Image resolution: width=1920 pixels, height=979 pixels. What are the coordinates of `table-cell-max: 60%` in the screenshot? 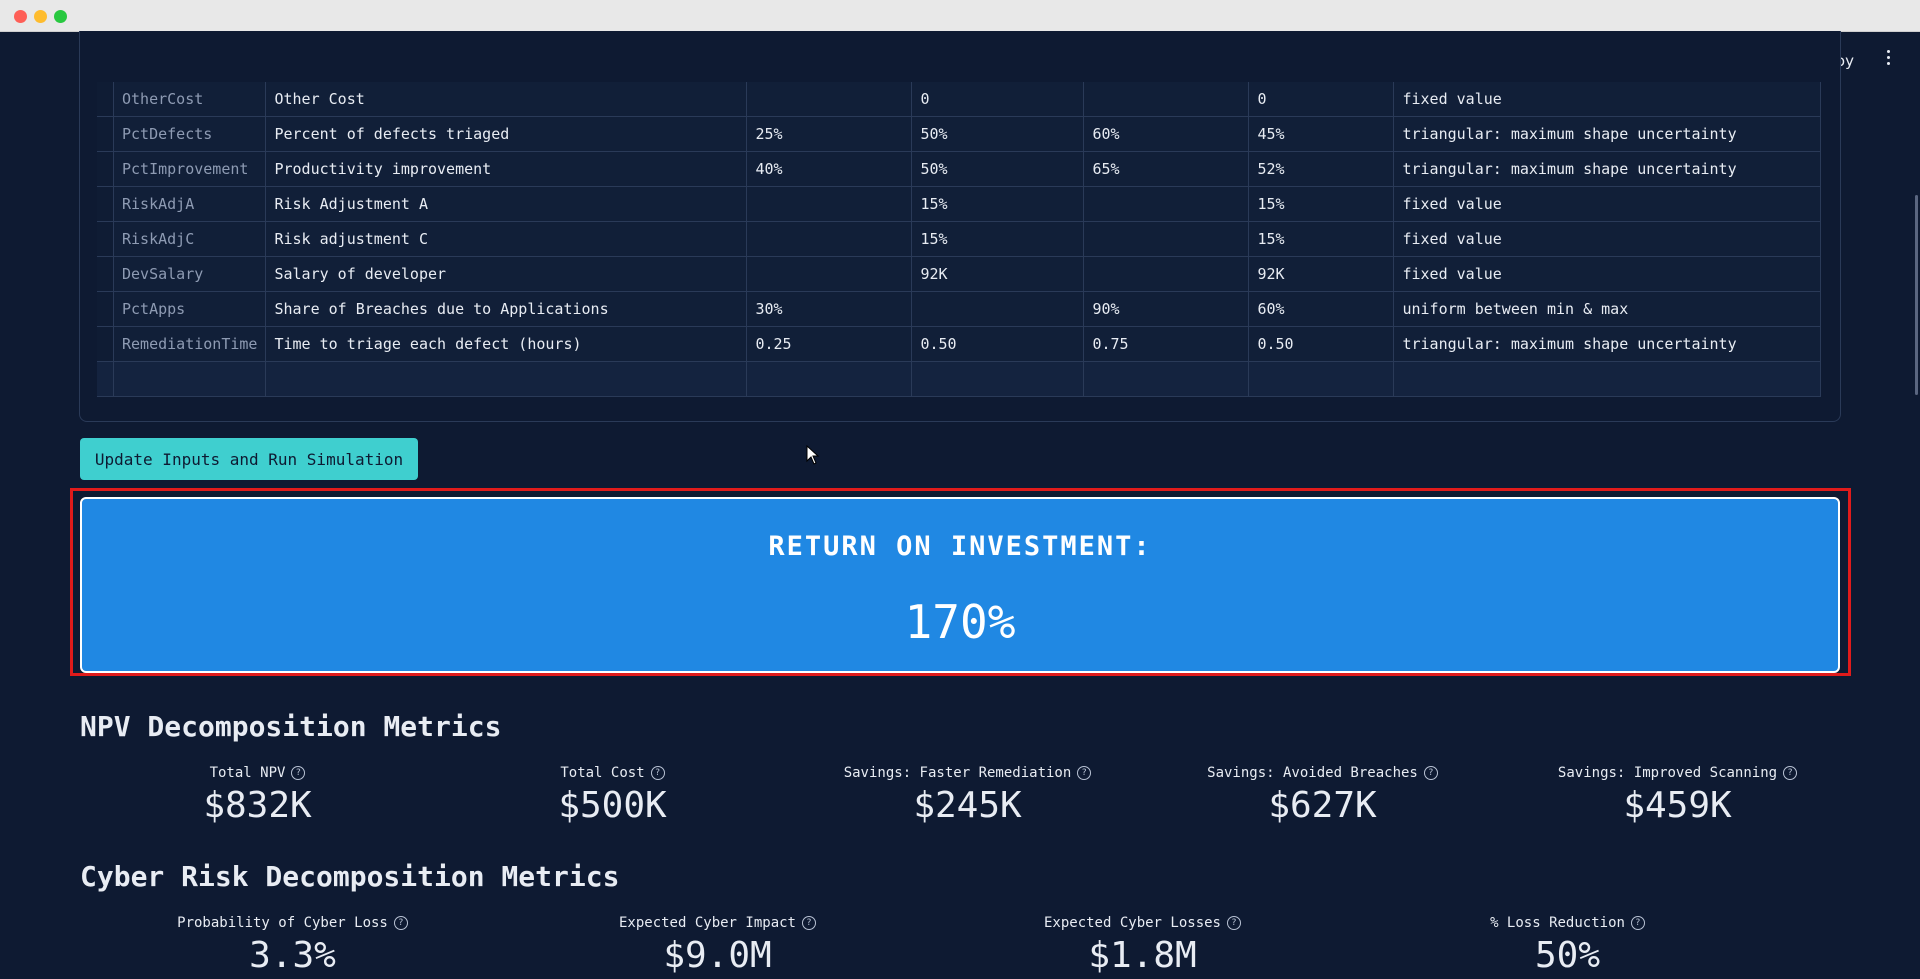 It's located at (1166, 134).